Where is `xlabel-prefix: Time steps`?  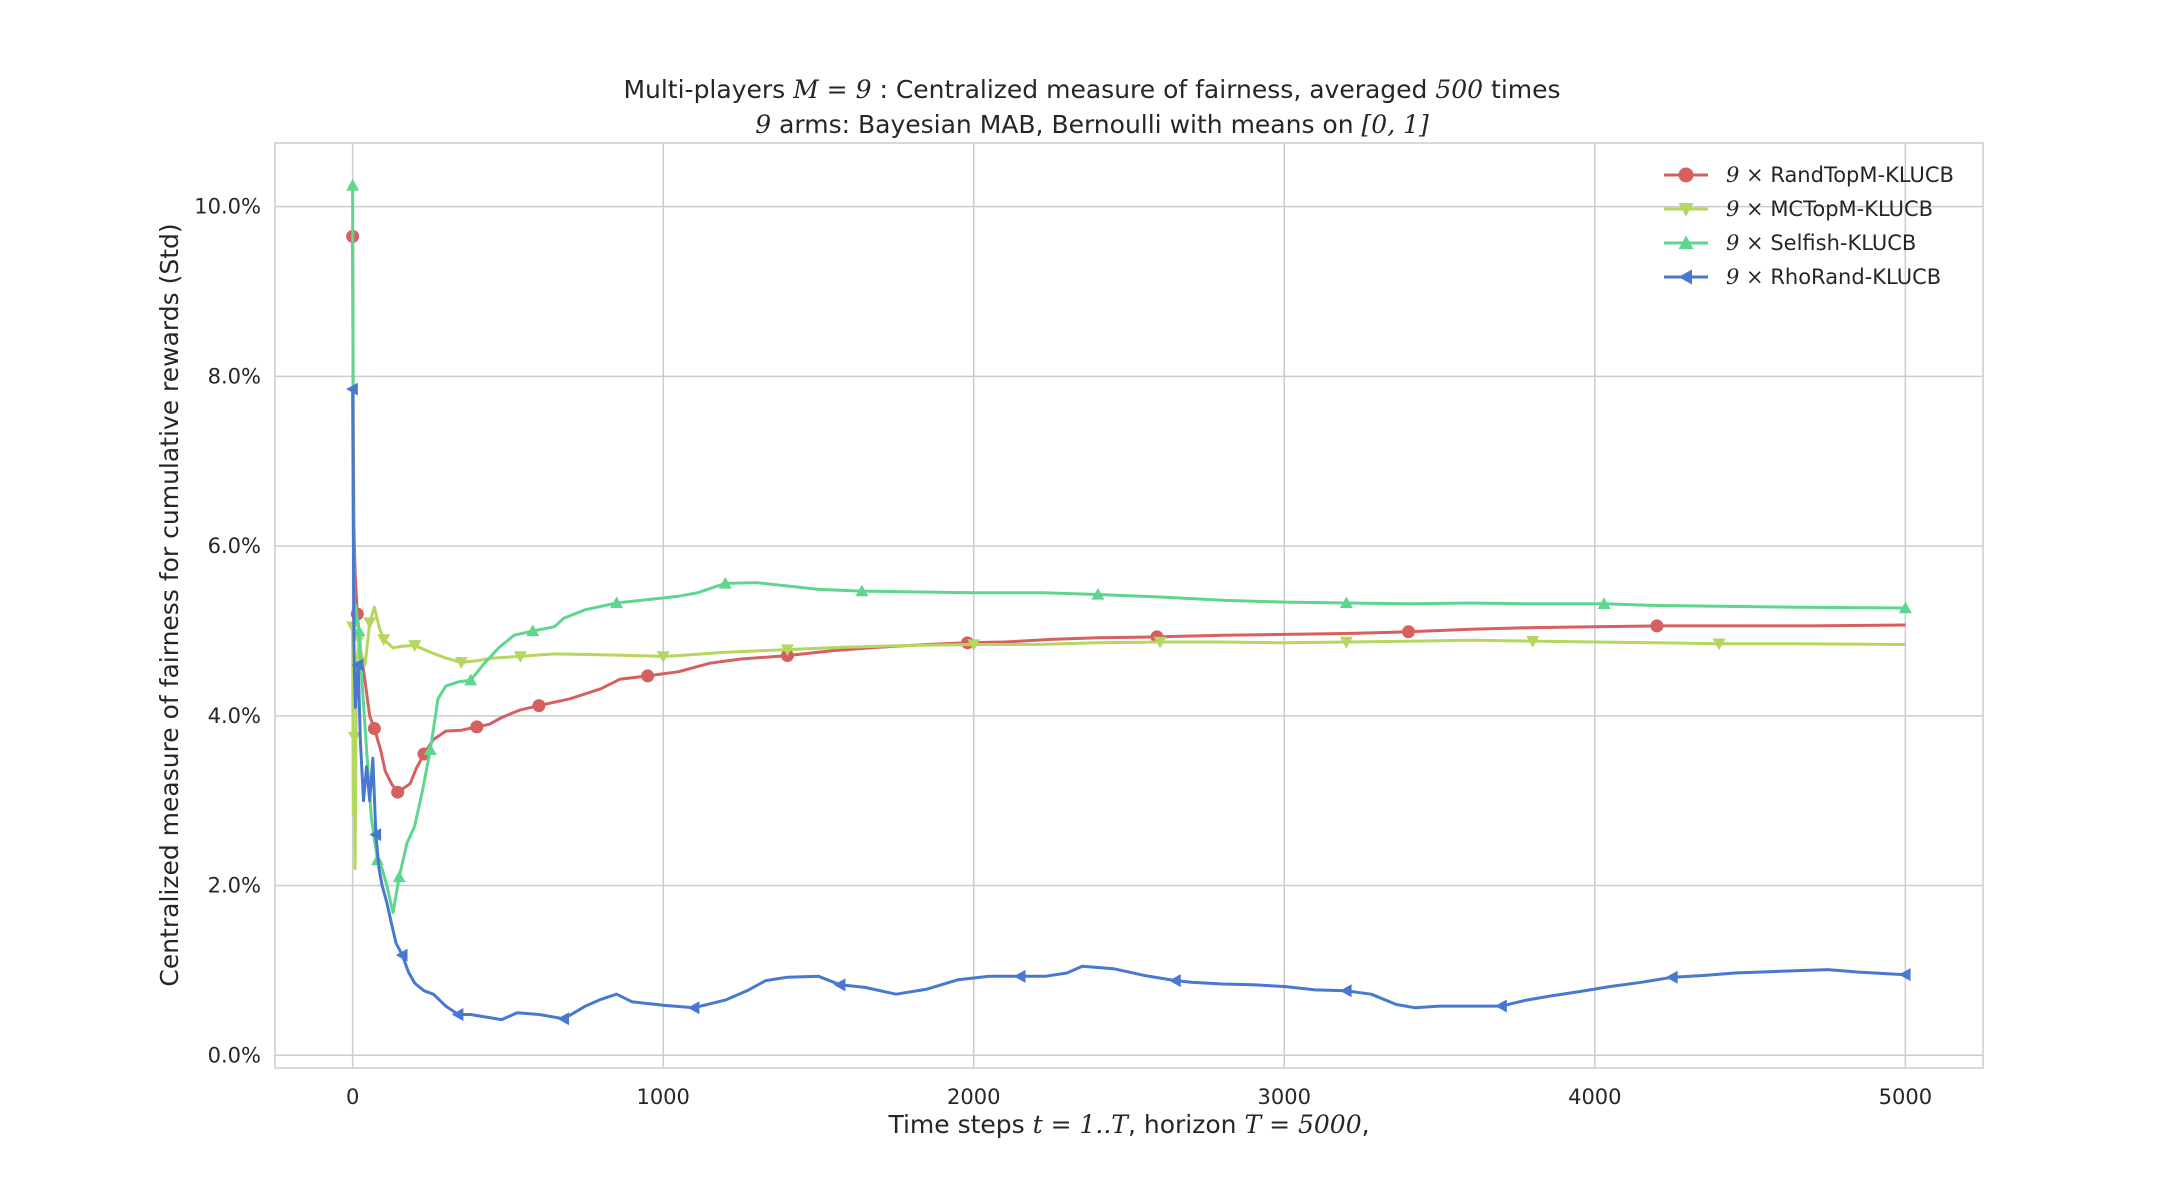
xlabel-prefix: Time steps is located at coordinates (959, 1124).